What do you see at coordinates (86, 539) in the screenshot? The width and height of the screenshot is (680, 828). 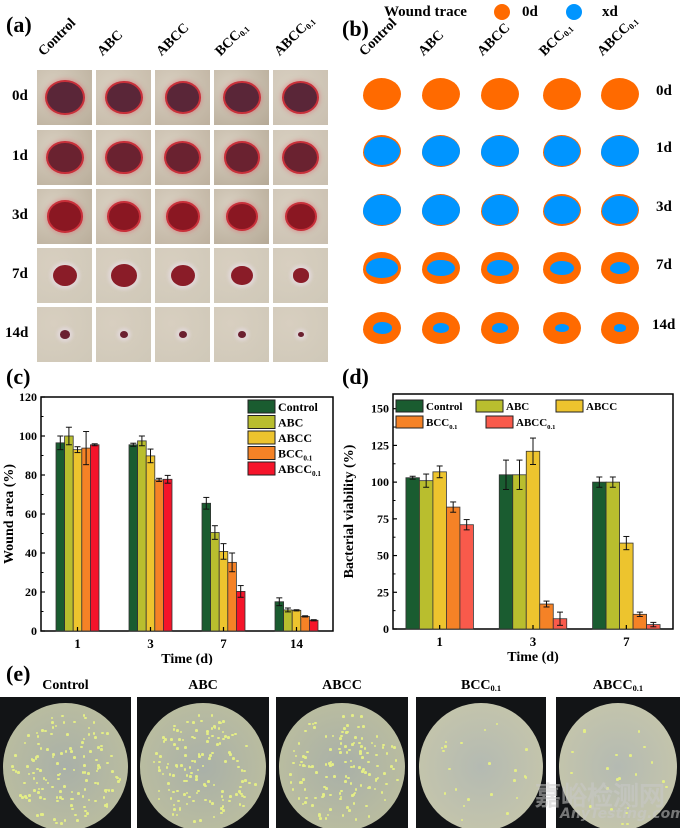 I see `bar-bcc01-day1` at bounding box center [86, 539].